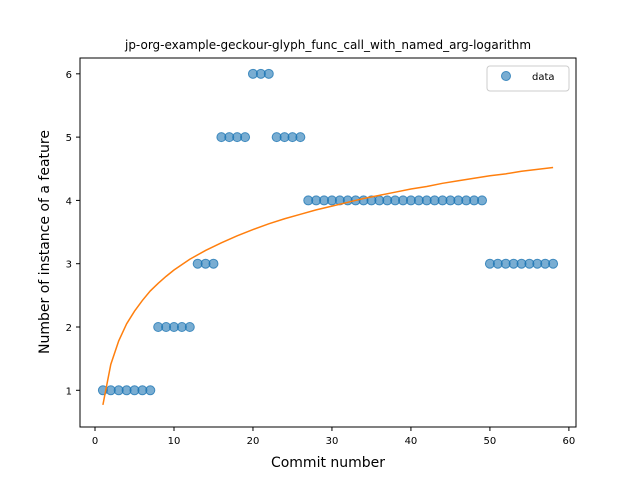 The image size is (640, 480). What do you see at coordinates (332, 441) in the screenshot?
I see `x-tick-label: 30` at bounding box center [332, 441].